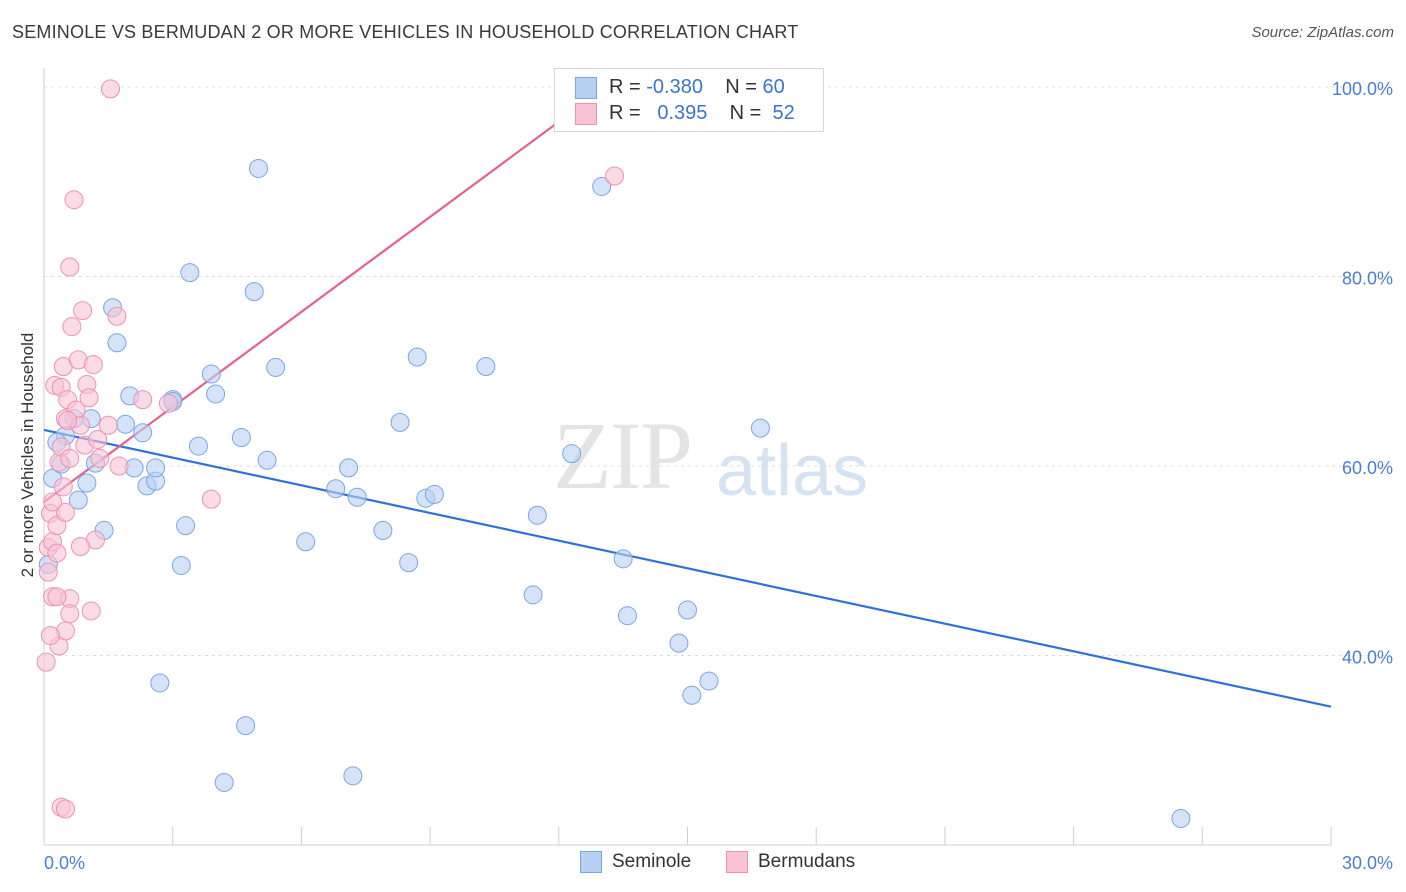 Image resolution: width=1406 pixels, height=892 pixels. I want to click on x-tick-label: 0.0%, so click(64, 863).